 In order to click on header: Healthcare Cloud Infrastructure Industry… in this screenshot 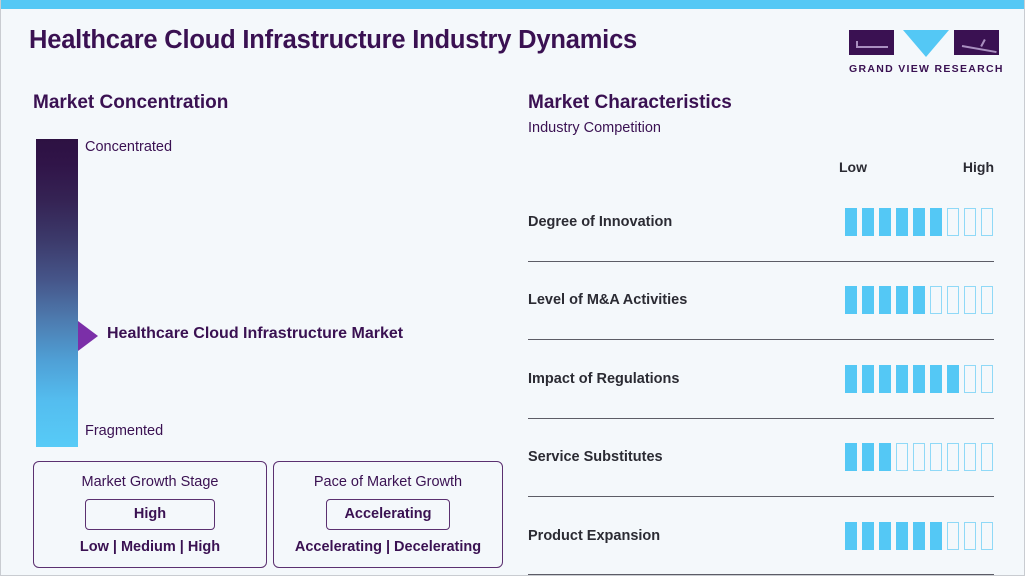, I will do `click(512, 44)`.